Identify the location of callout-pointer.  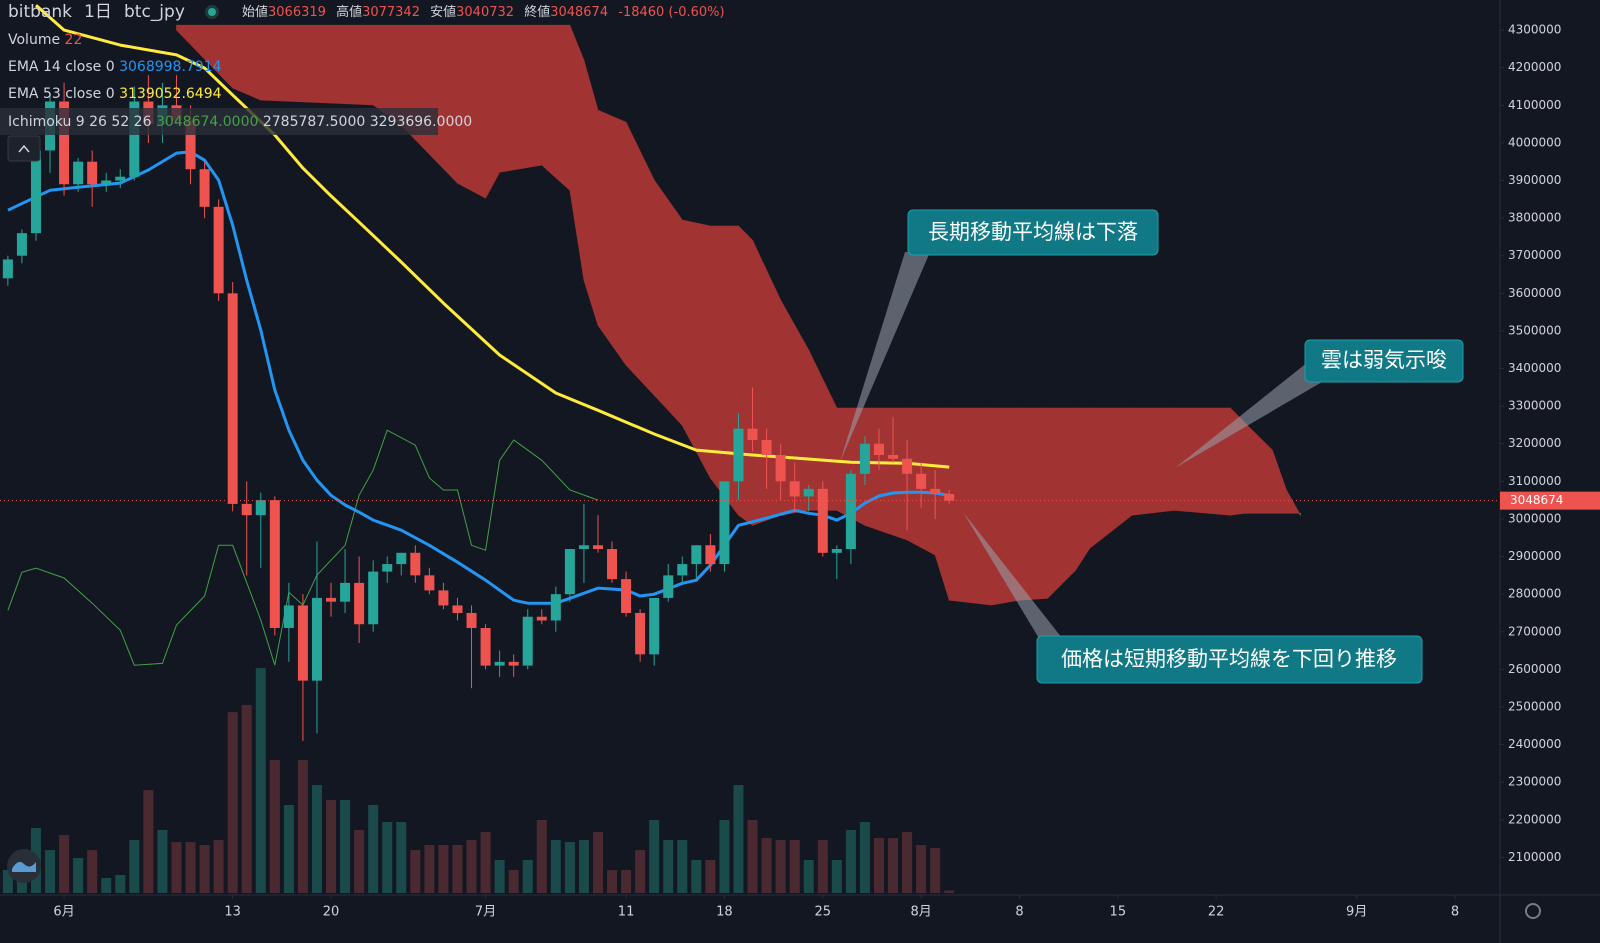
(1012, 576).